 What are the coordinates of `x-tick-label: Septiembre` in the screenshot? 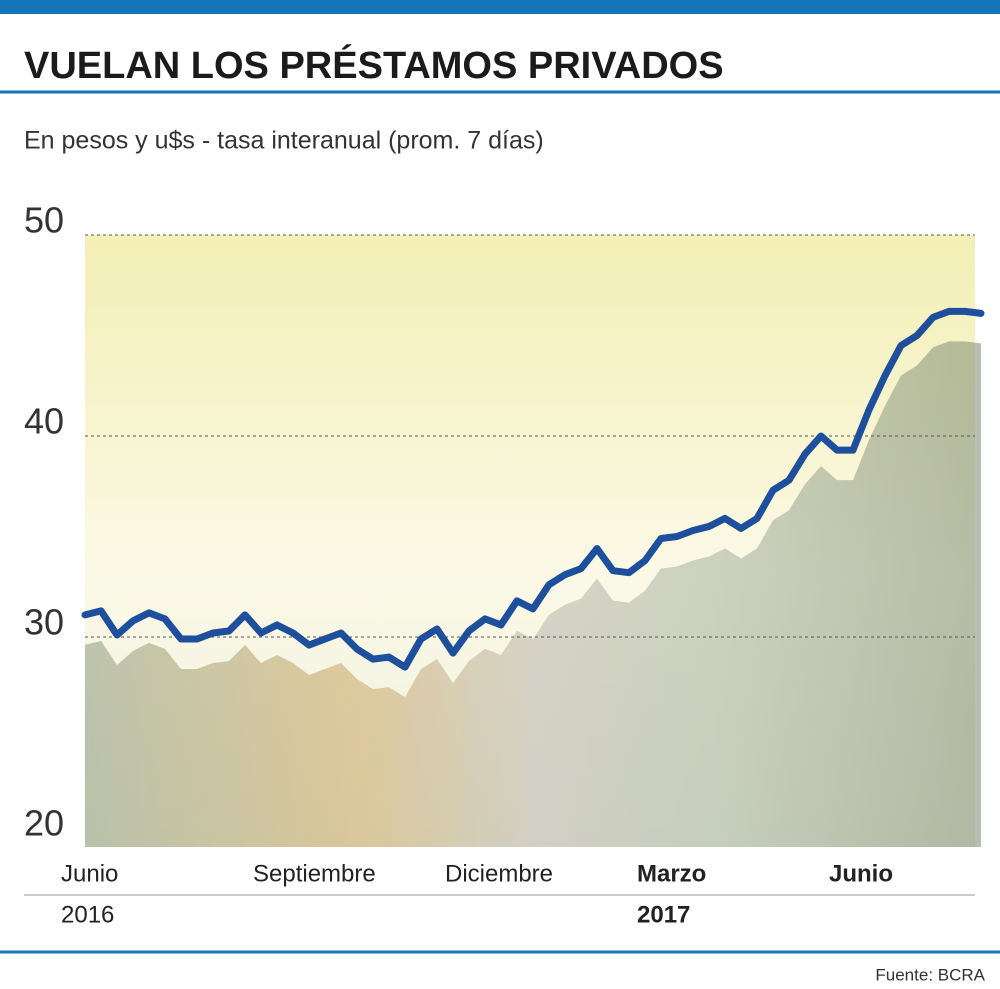 It's located at (314, 873).